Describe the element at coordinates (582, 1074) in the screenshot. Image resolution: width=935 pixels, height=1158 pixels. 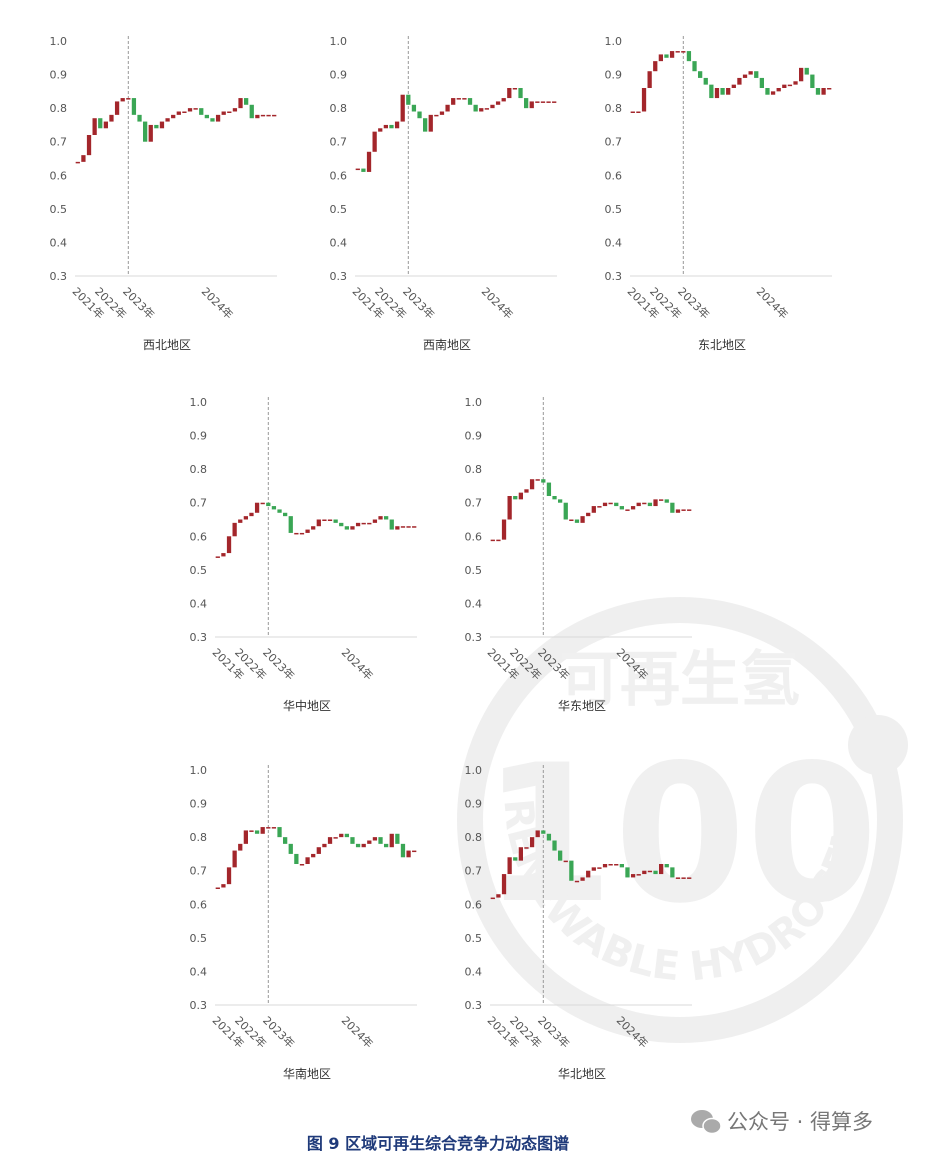
I see `chart-title: 华北地区` at that location.